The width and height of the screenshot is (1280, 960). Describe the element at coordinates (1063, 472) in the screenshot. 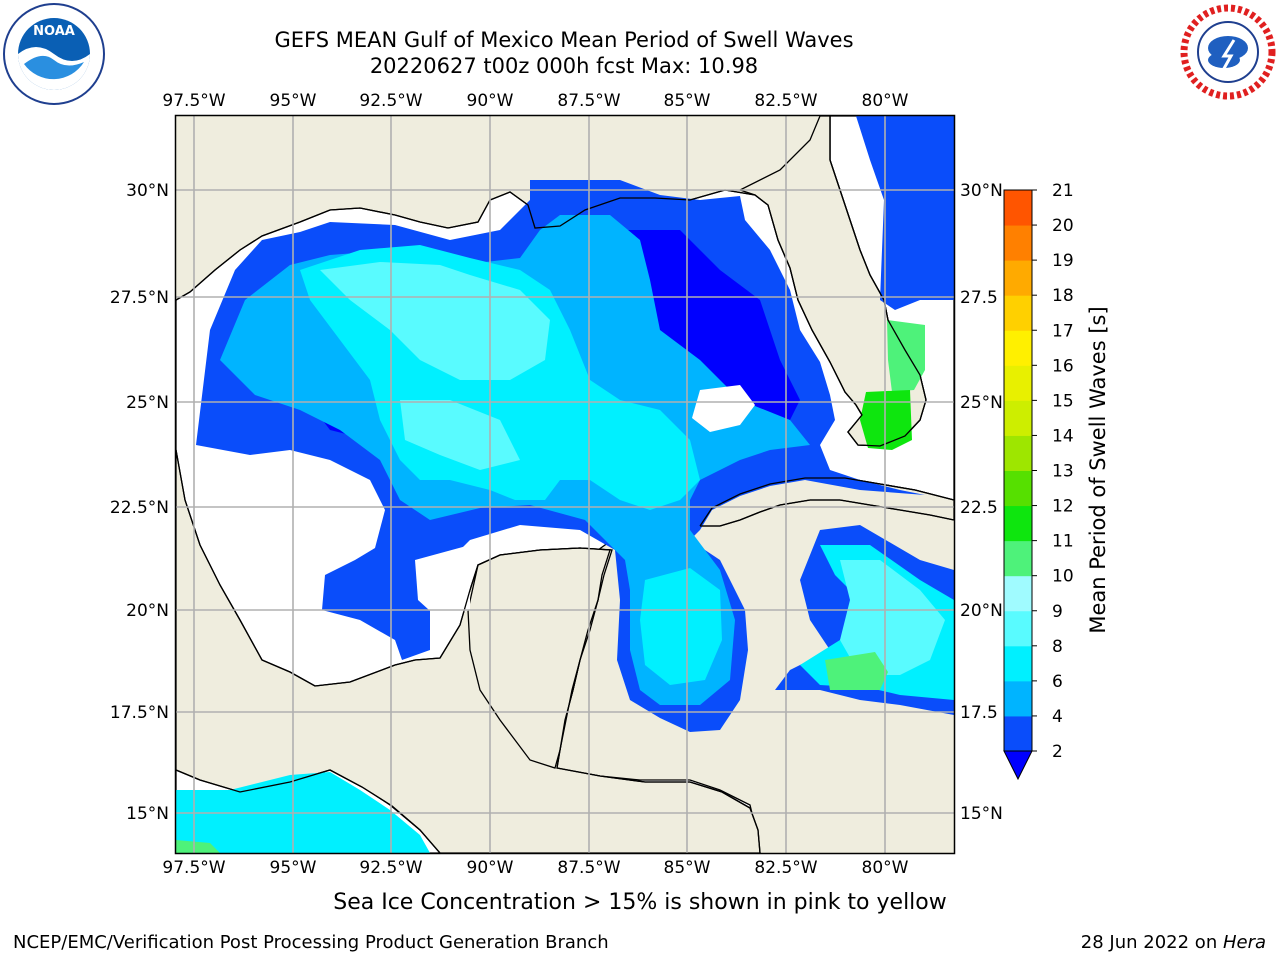

I see `colorbar-tick-label: 13` at that location.